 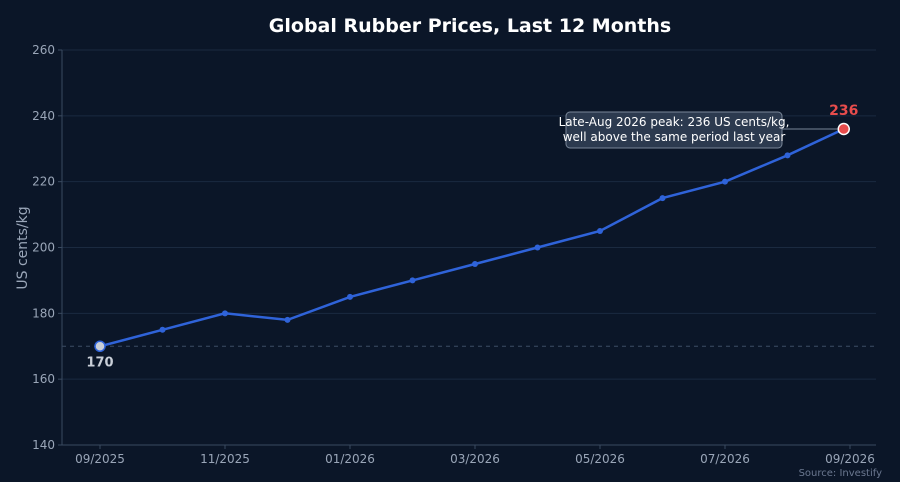 I want to click on y-tick-label: 200, so click(x=43, y=248).